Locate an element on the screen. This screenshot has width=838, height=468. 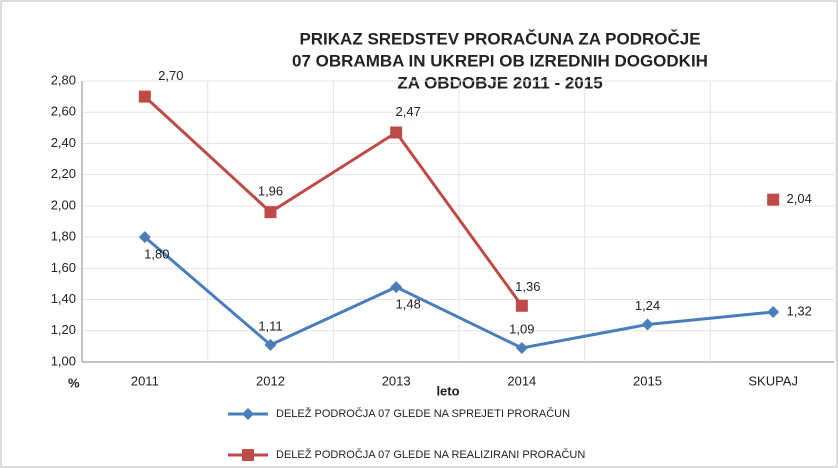
y-tick-label: 1,40 is located at coordinates (63, 298).